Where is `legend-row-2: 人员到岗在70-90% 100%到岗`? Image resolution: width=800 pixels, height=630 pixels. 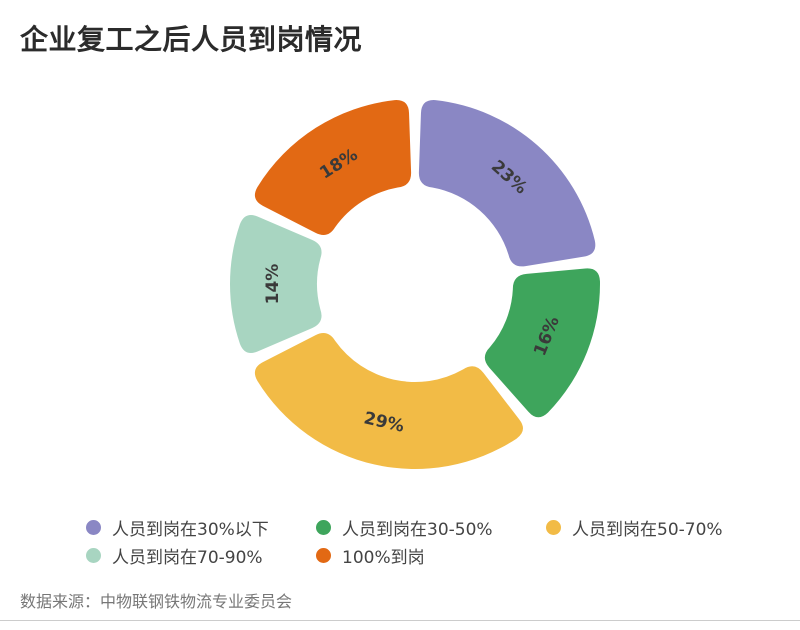
legend-row-2: 人员到岗在70-90% 100%到岗 is located at coordinates (436, 555).